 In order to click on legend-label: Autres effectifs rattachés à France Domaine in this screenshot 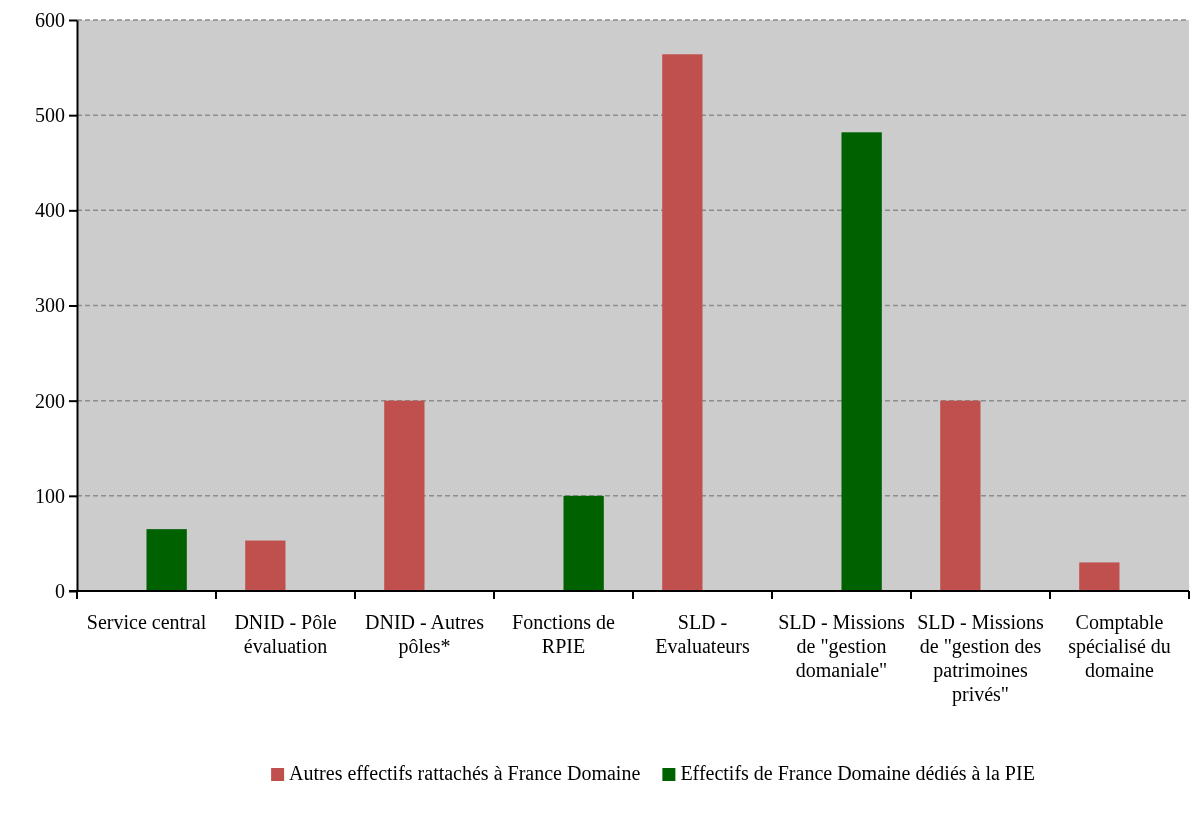, I will do `click(465, 773)`.